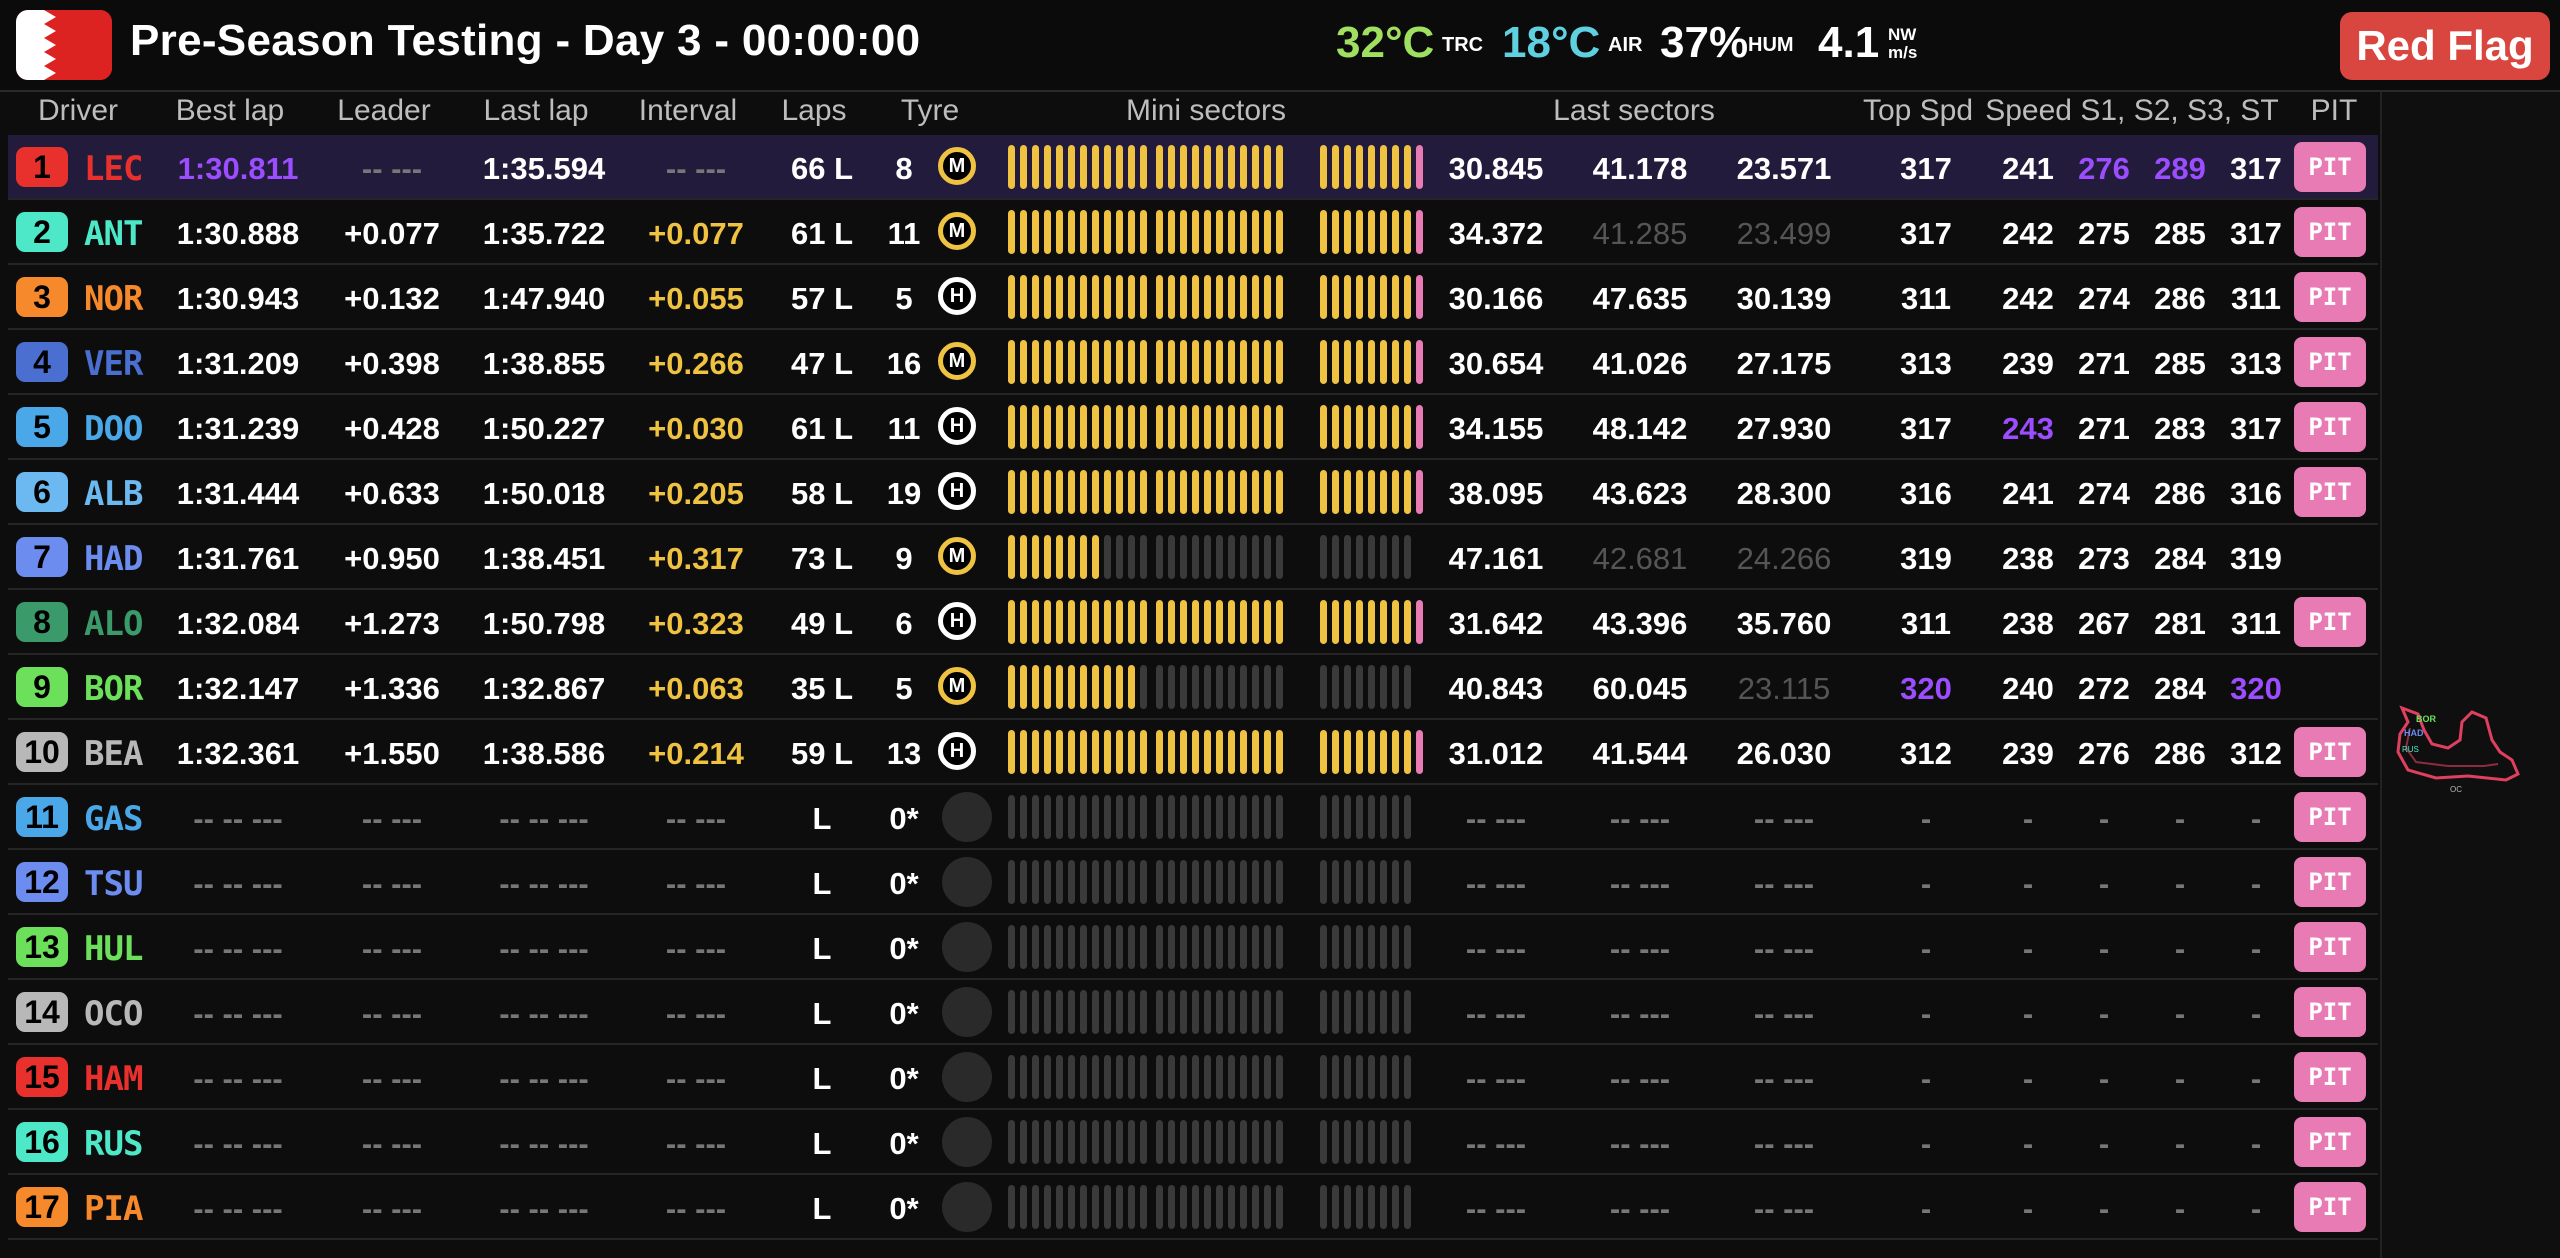 The image size is (2560, 1258). Describe the element at coordinates (957, 491) in the screenshot. I see `tyre-compound-icon: H` at that location.